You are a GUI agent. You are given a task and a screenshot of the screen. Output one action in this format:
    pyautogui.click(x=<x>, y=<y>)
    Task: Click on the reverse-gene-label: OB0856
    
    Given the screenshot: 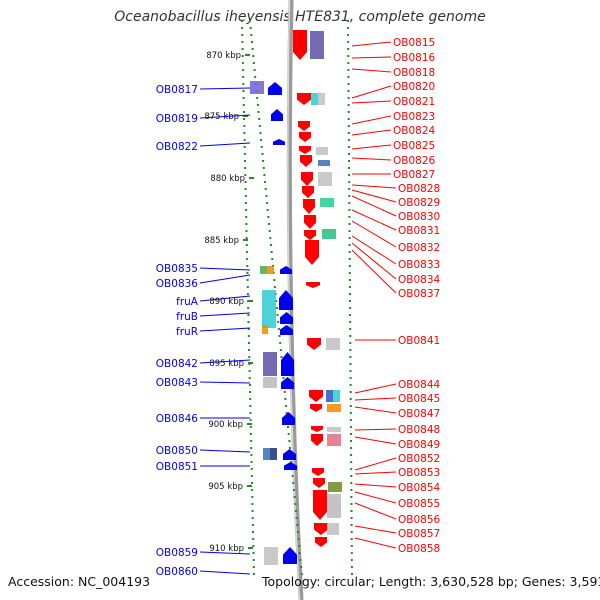 What is the action you would take?
    pyautogui.click(x=419, y=520)
    